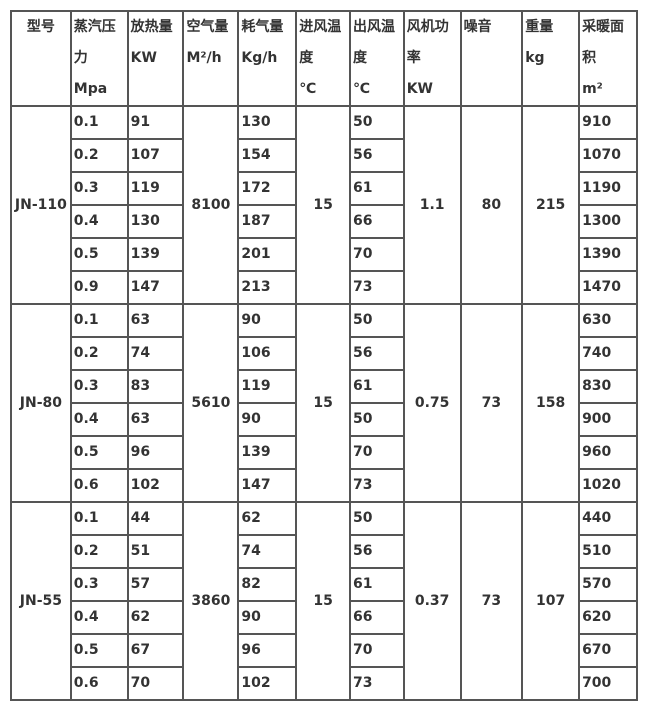 Image resolution: width=651 pixels, height=701 pixels. Describe the element at coordinates (99, 221) in the screenshot. I see `pressure-cell: 0.4` at that location.